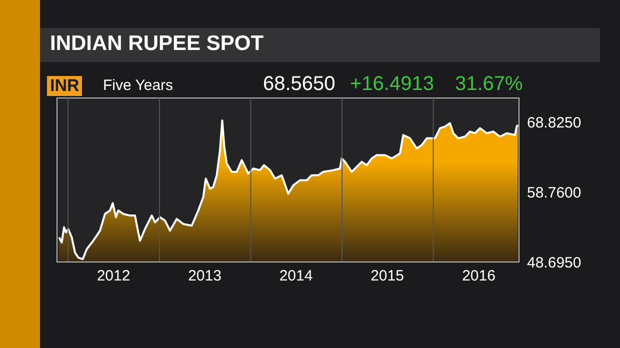  What do you see at coordinates (392, 84) in the screenshot?
I see `text: +16.4913` at bounding box center [392, 84].